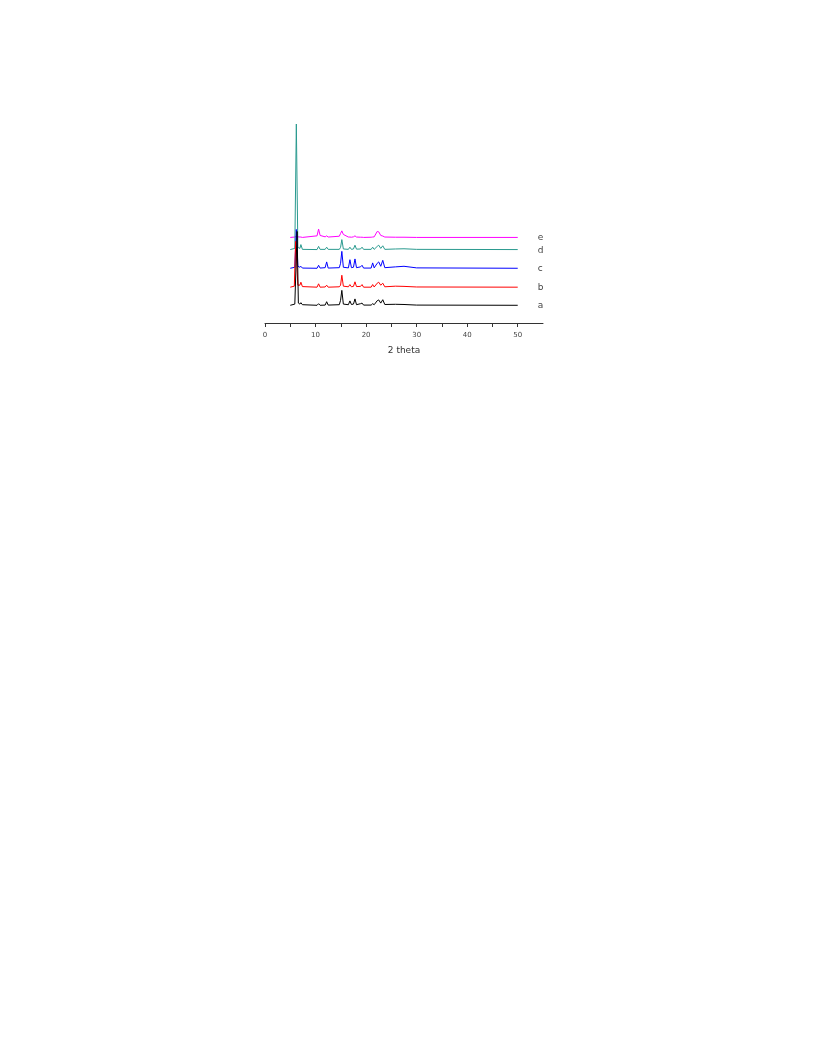 The height and width of the screenshot is (1056, 816). I want to click on x-axis-title: 2 theta, so click(404, 349).